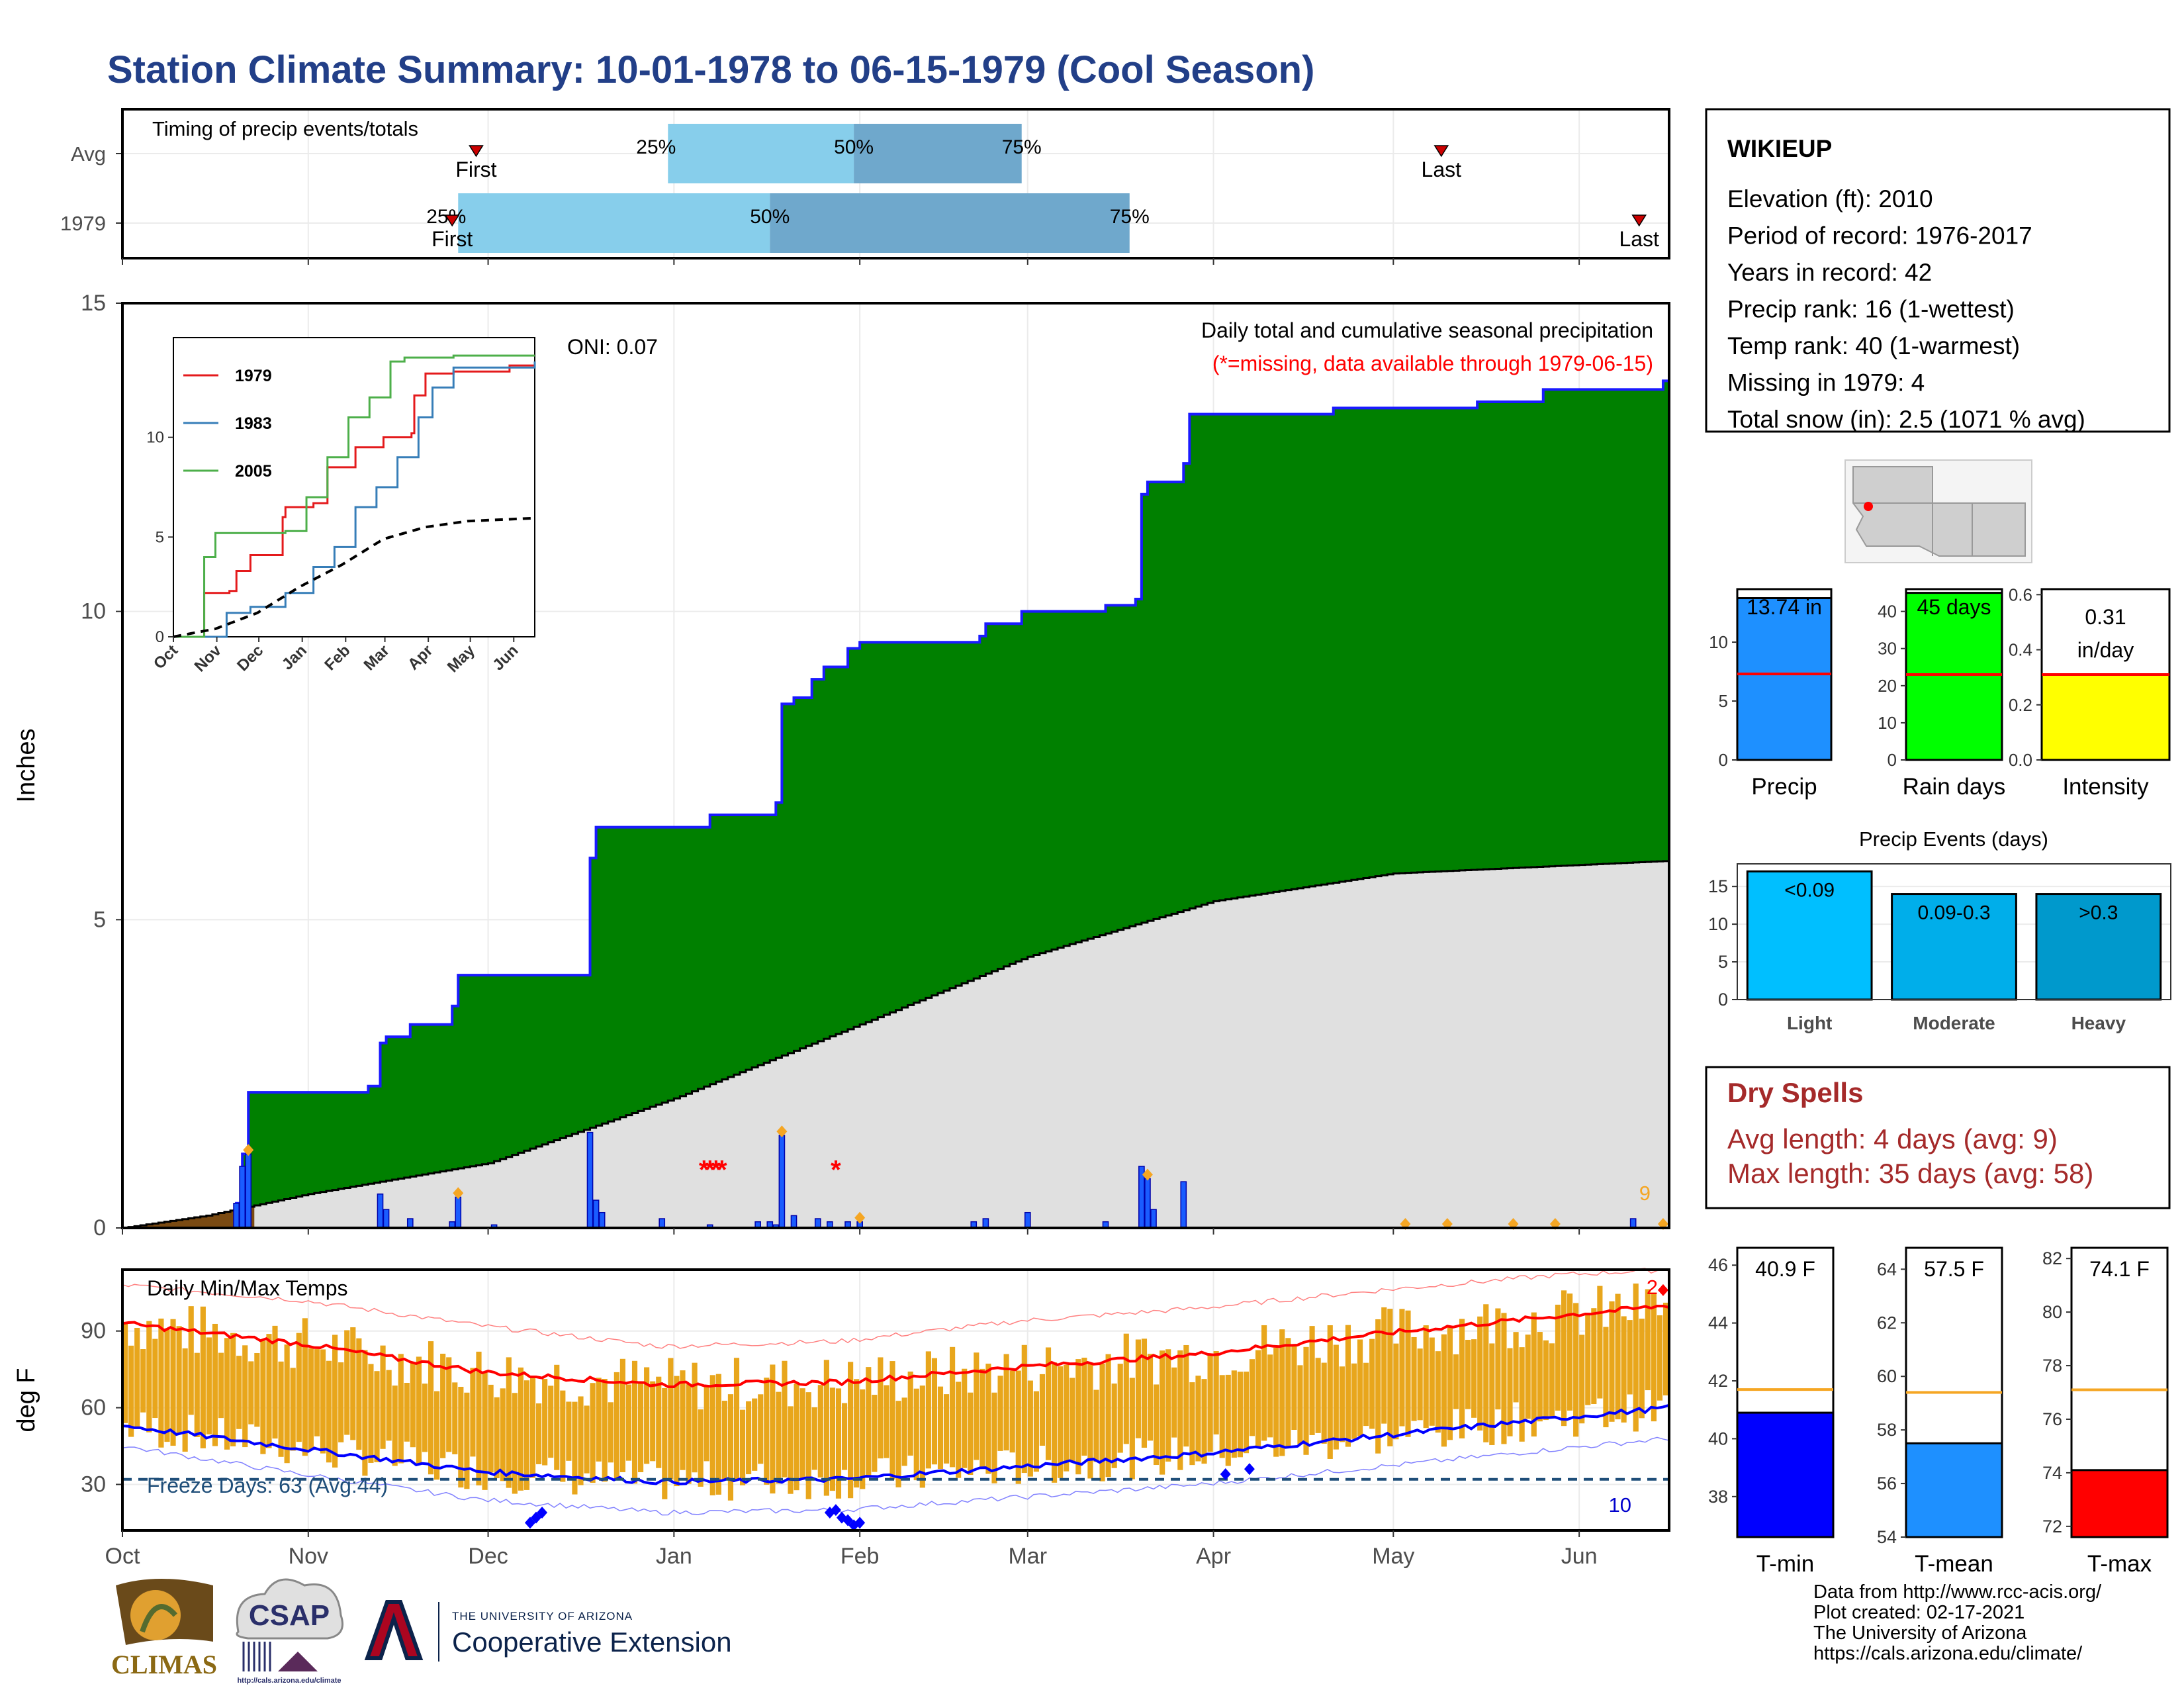  I want to click on precip-deficit-area, so click(188, 1216).